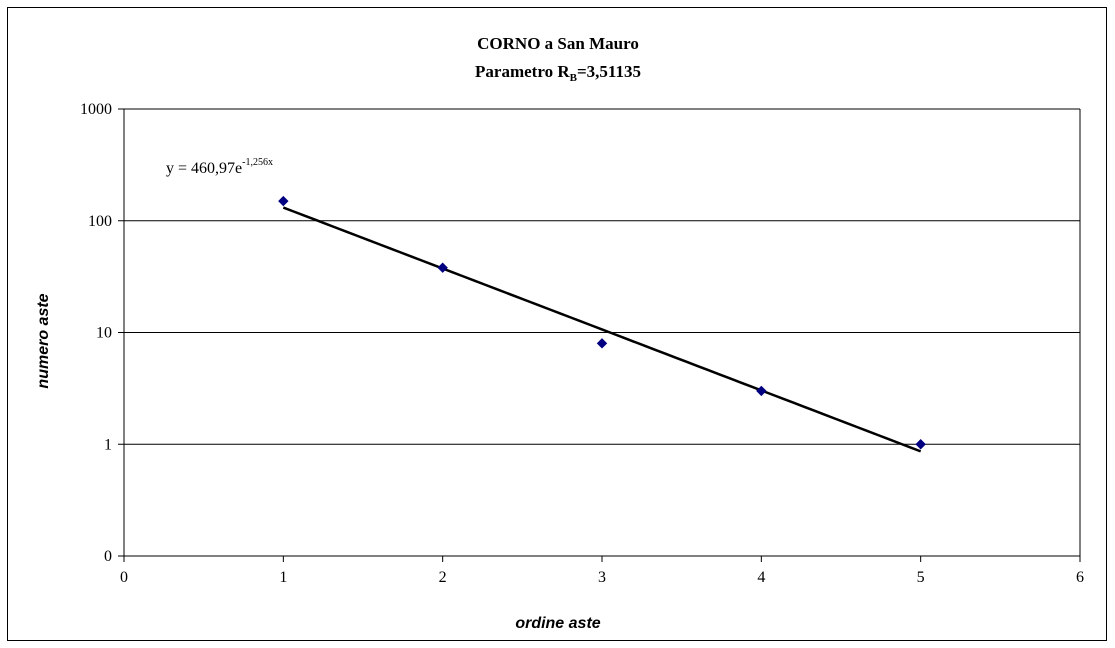 The width and height of the screenshot is (1115, 648). I want to click on chart-subtitle-subscript: B, so click(574, 78).